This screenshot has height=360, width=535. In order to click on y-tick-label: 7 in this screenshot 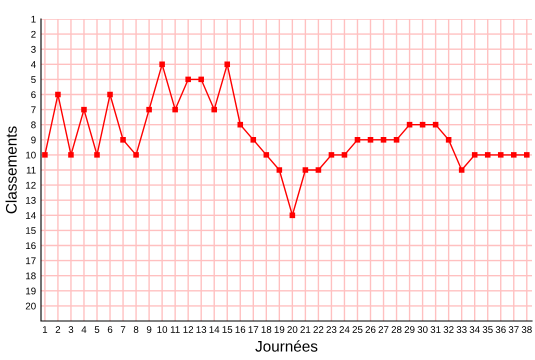, I will do `click(33, 110)`.